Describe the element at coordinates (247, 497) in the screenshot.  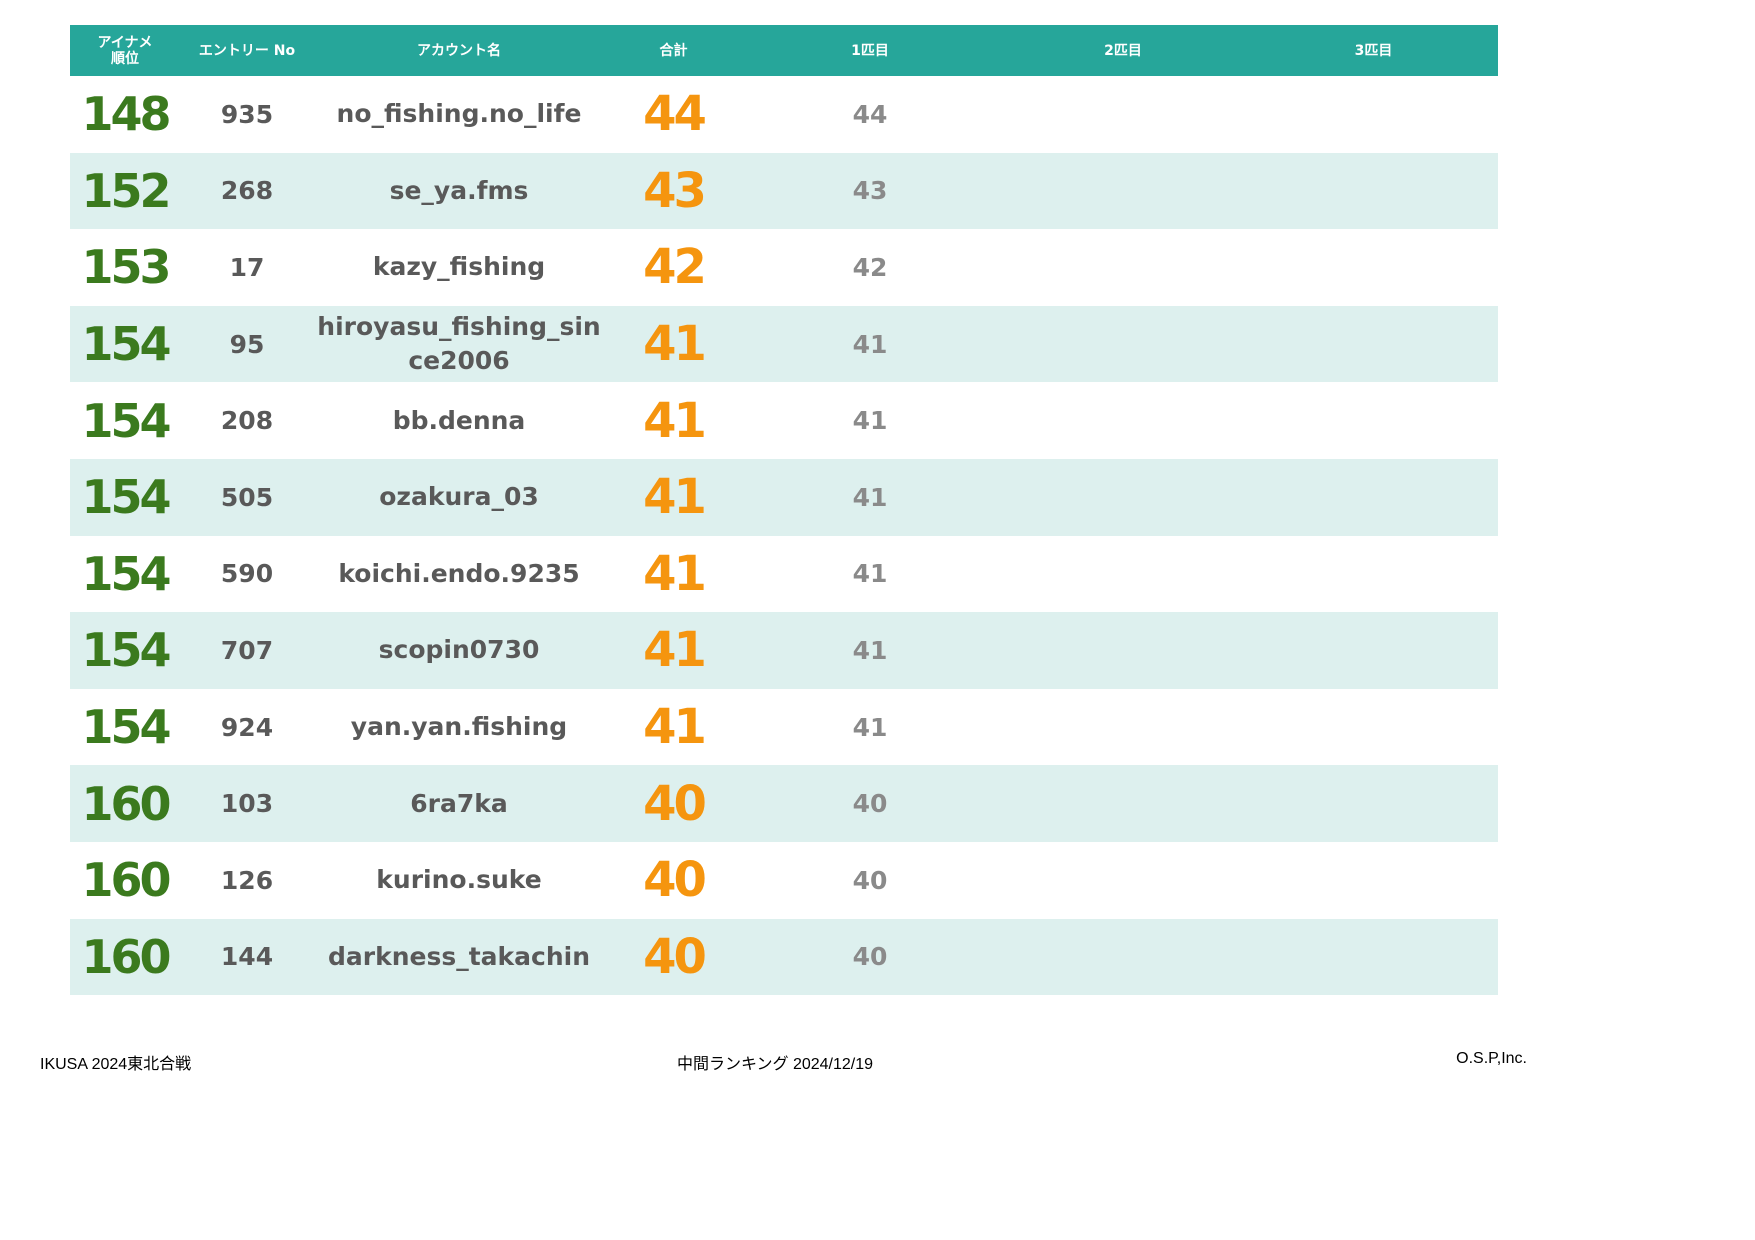
I see `entry-number: 505` at that location.